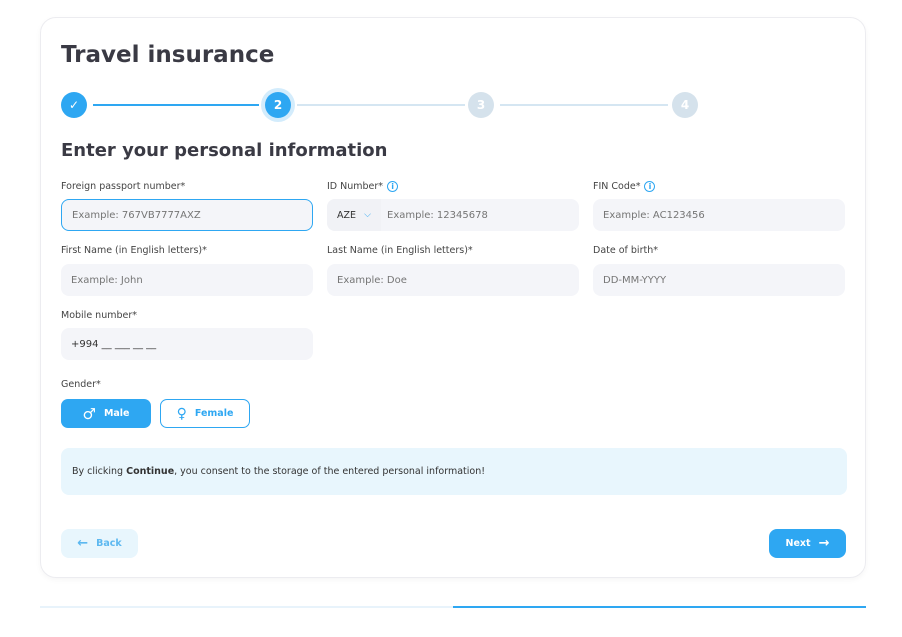 The image size is (902, 637). I want to click on id-number-field: AZE ⌵, so click(453, 215).